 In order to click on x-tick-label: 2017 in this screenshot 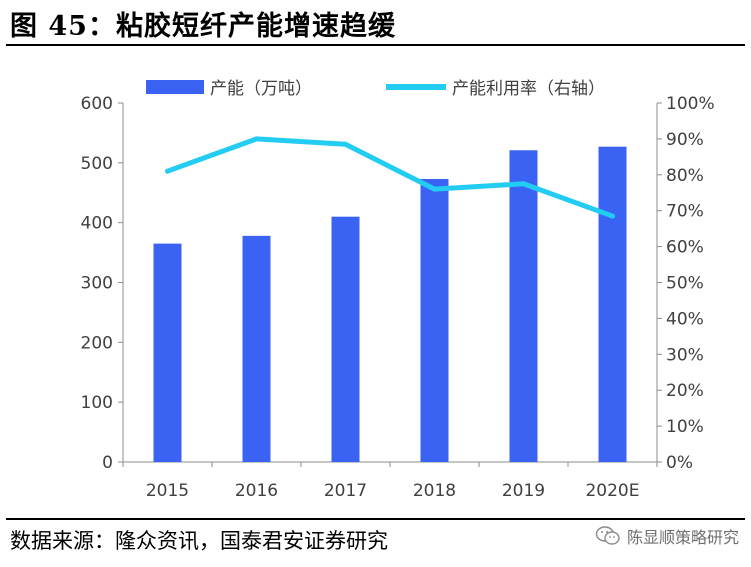, I will do `click(345, 491)`.